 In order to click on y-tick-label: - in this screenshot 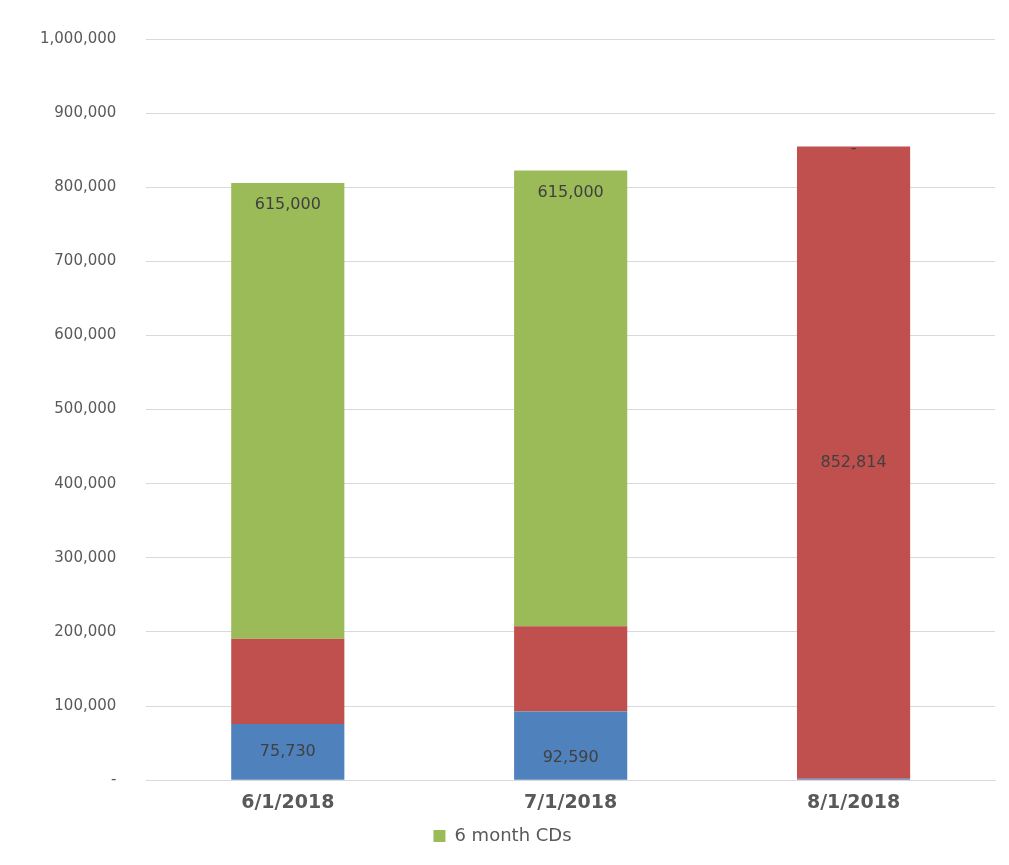, I will do `click(113, 779)`.